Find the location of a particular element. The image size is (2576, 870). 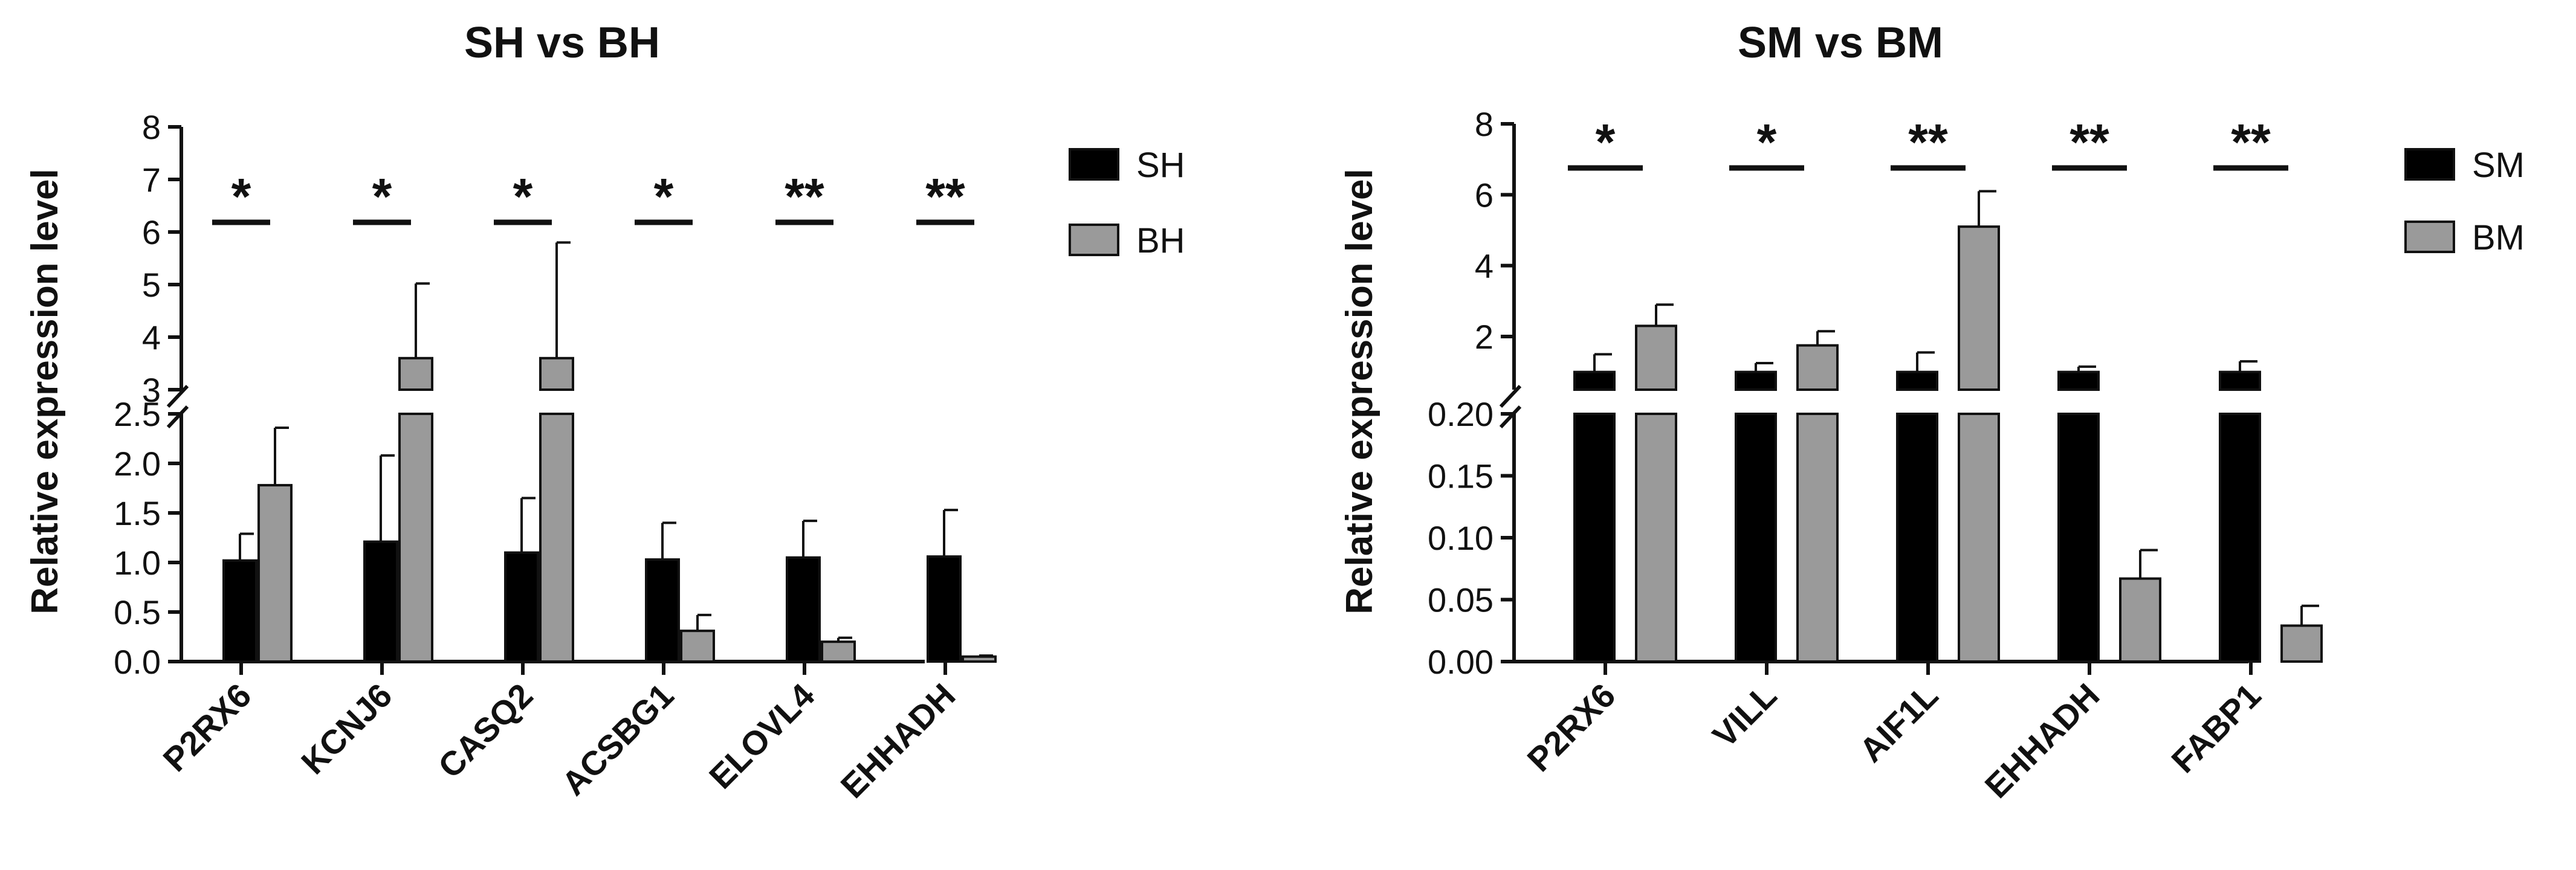

y-tick-label: 0.15 is located at coordinates (1460, 476).